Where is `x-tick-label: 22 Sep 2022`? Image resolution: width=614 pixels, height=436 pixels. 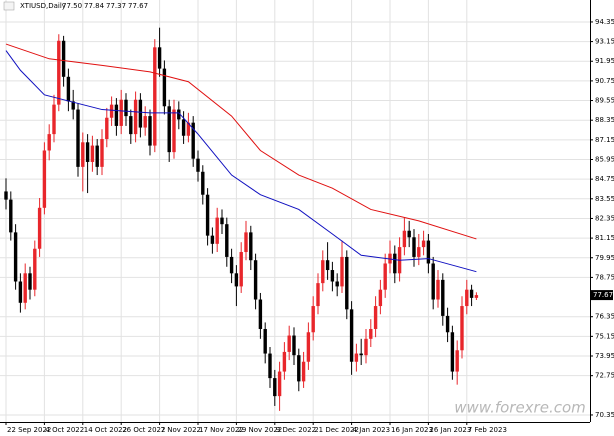 x-tick-label: 22 Sep 2022 is located at coordinates (29, 430).